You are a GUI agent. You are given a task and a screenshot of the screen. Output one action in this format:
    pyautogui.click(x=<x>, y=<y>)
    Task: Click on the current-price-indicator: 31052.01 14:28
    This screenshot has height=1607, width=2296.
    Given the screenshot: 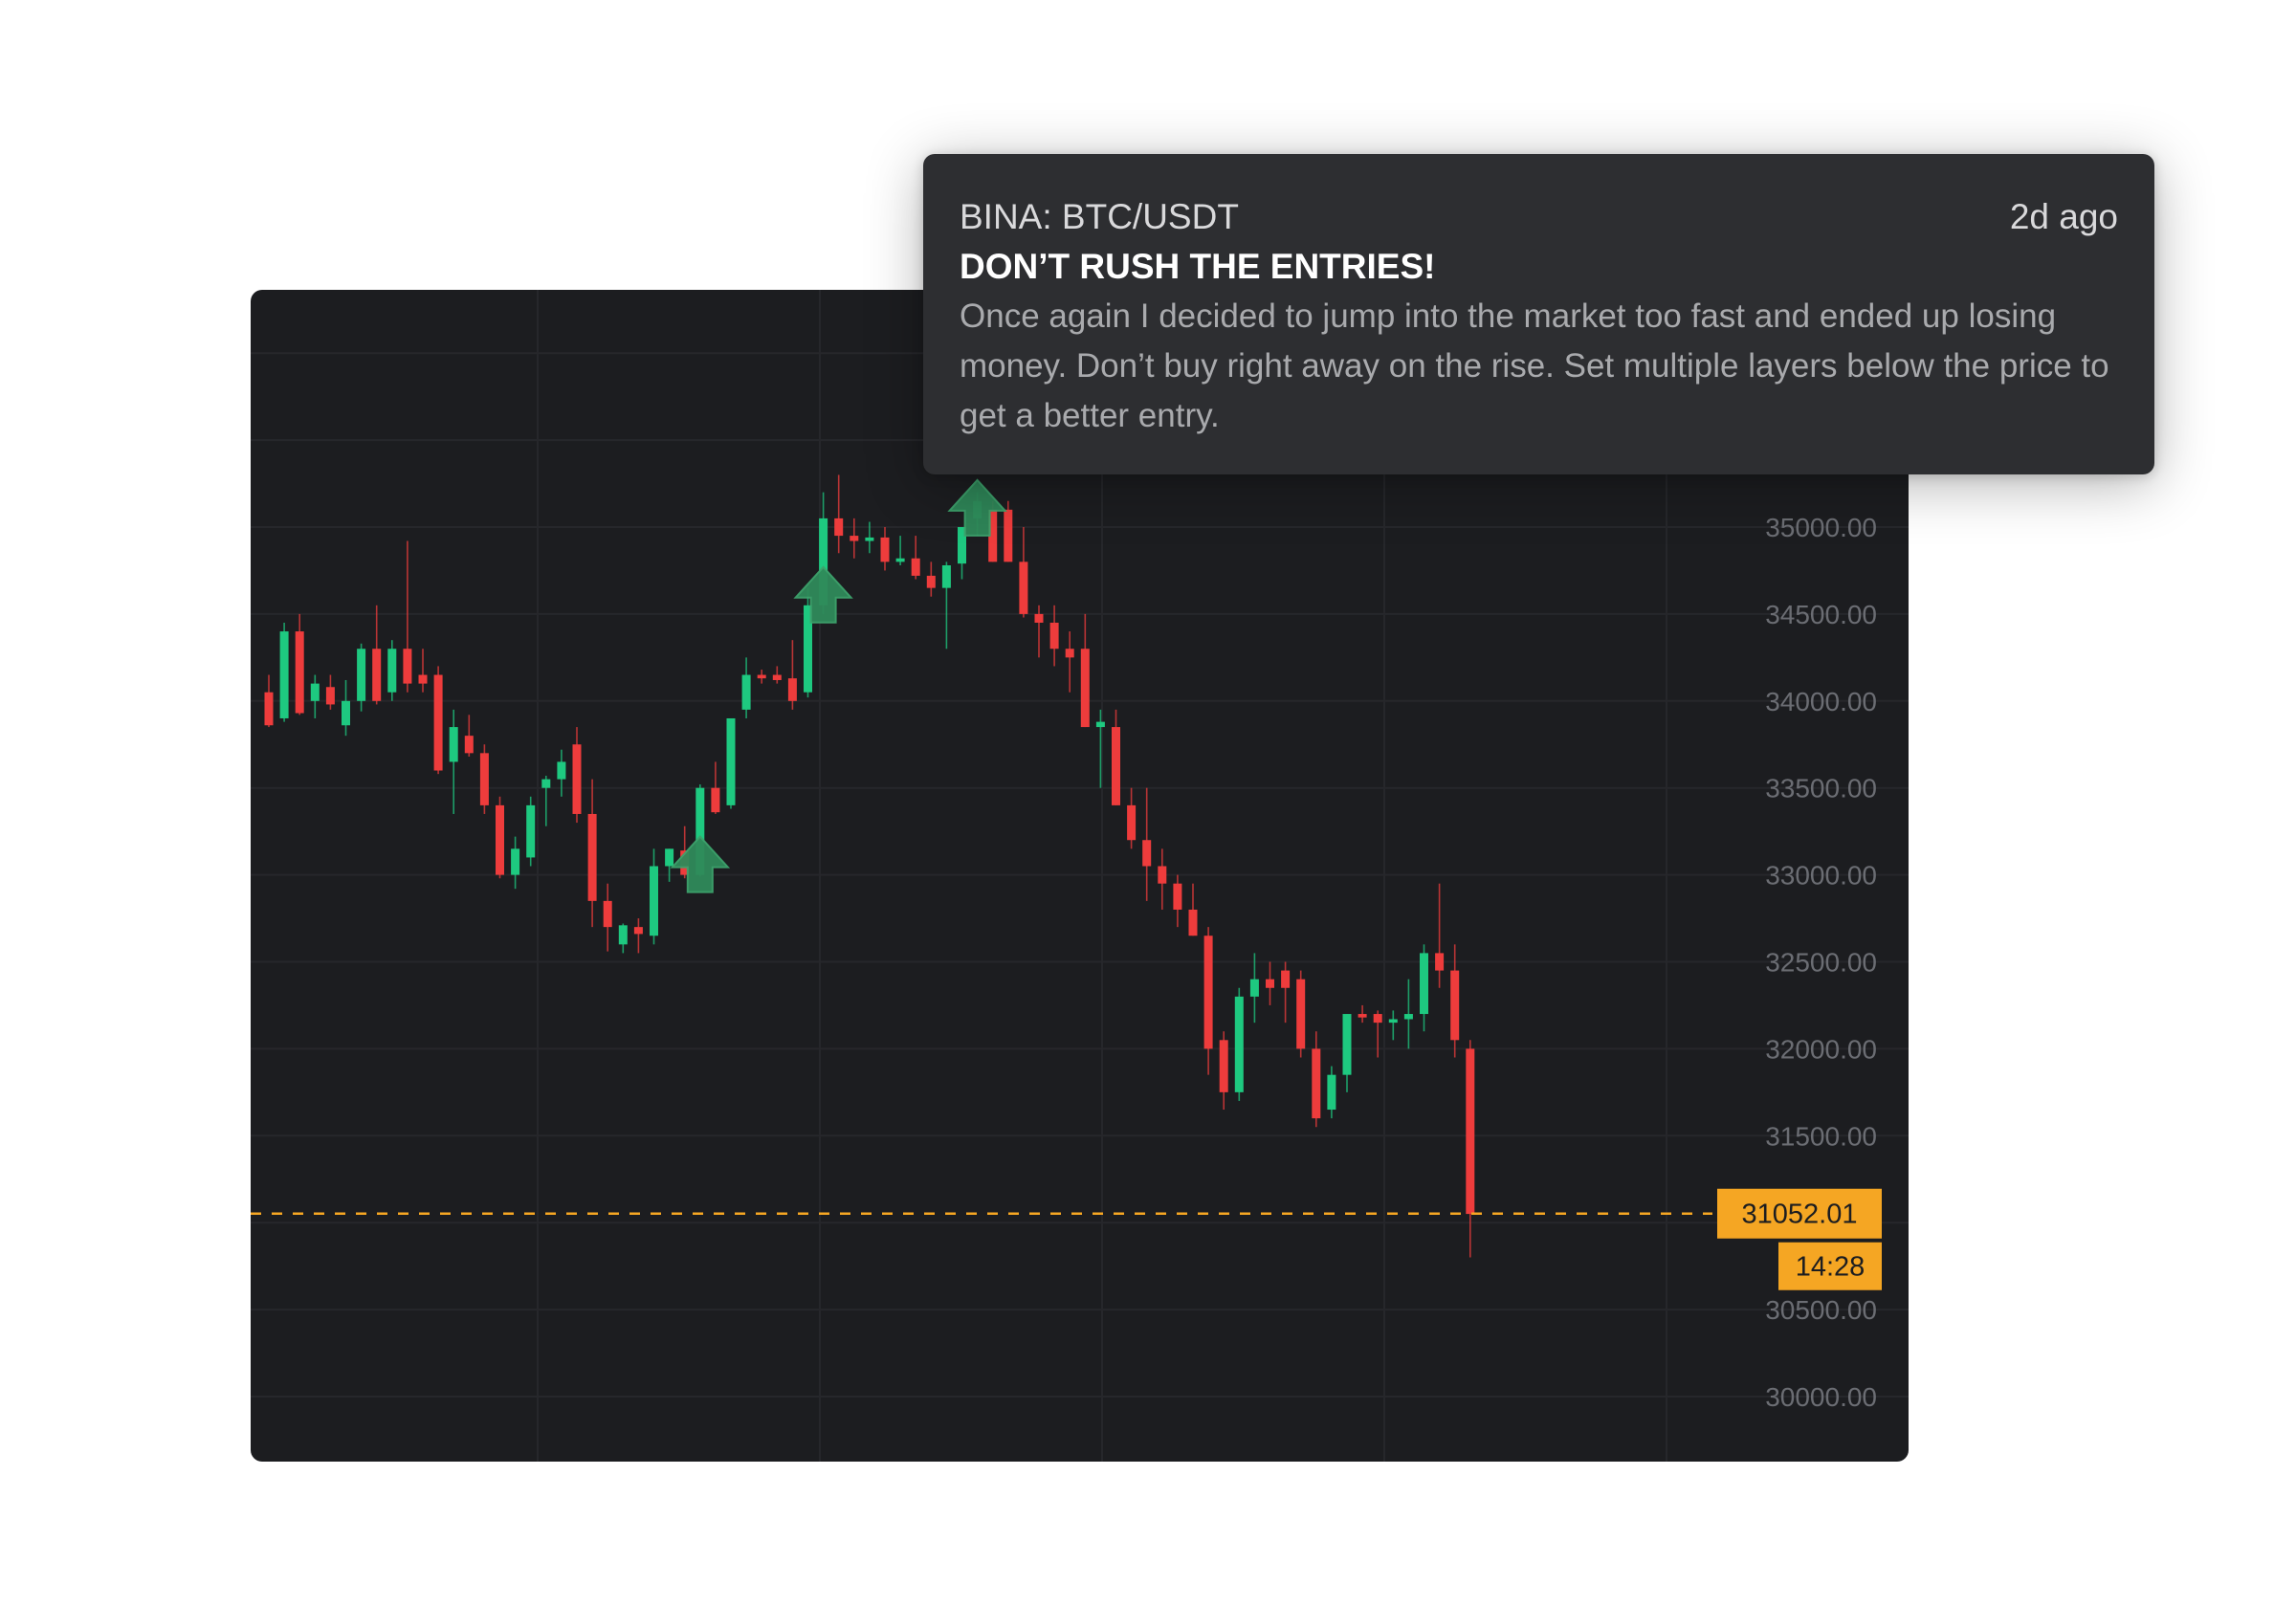 What is the action you would take?
    pyautogui.click(x=1066, y=1239)
    